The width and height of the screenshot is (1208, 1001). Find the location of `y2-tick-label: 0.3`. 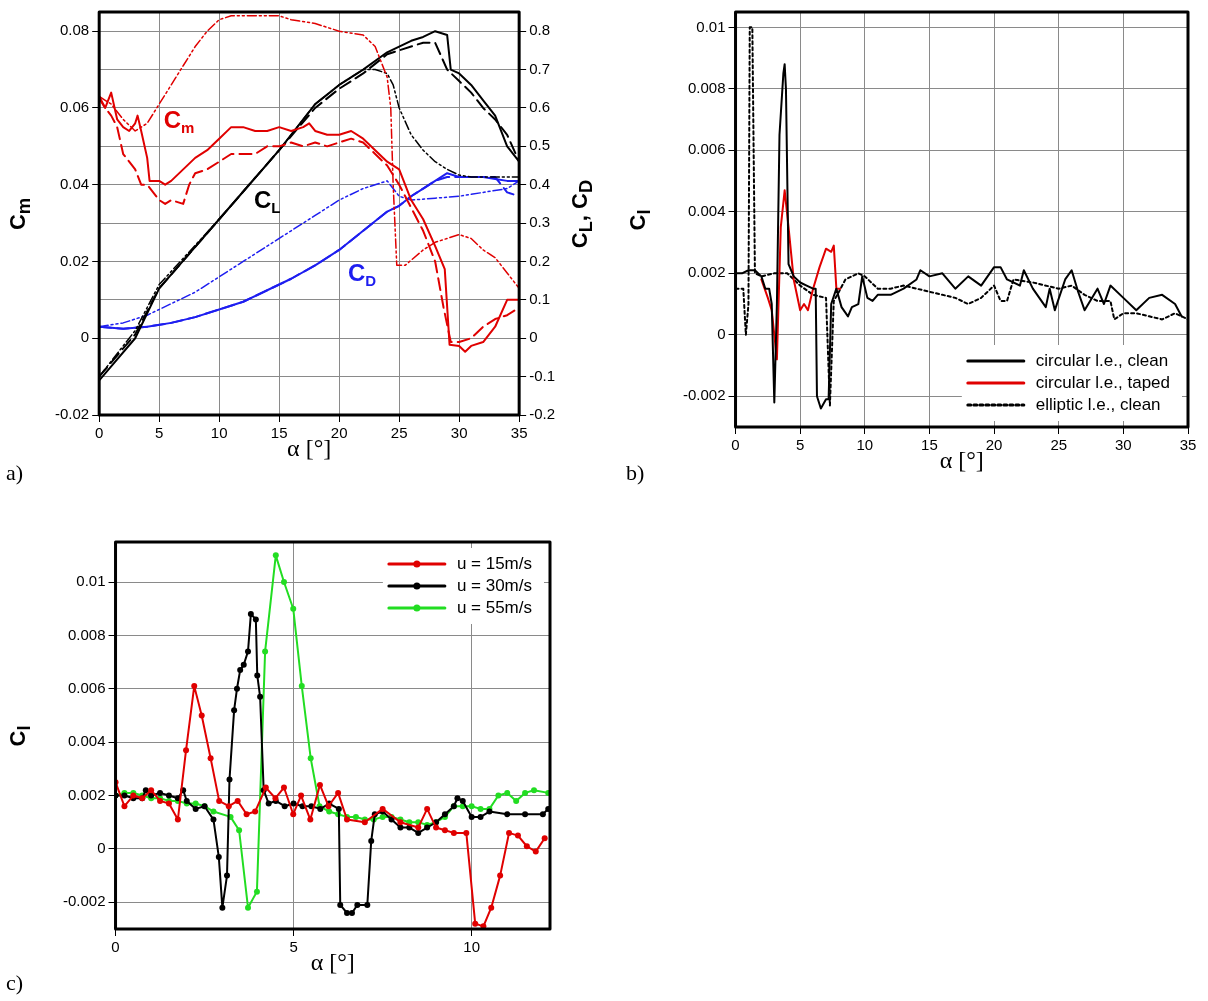

y2-tick-label: 0.3 is located at coordinates (540, 222).